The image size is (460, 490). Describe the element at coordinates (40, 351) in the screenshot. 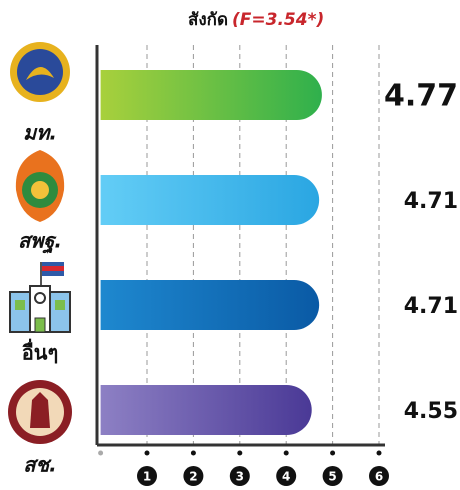

I see `category-label: อื่นๆ` at that location.